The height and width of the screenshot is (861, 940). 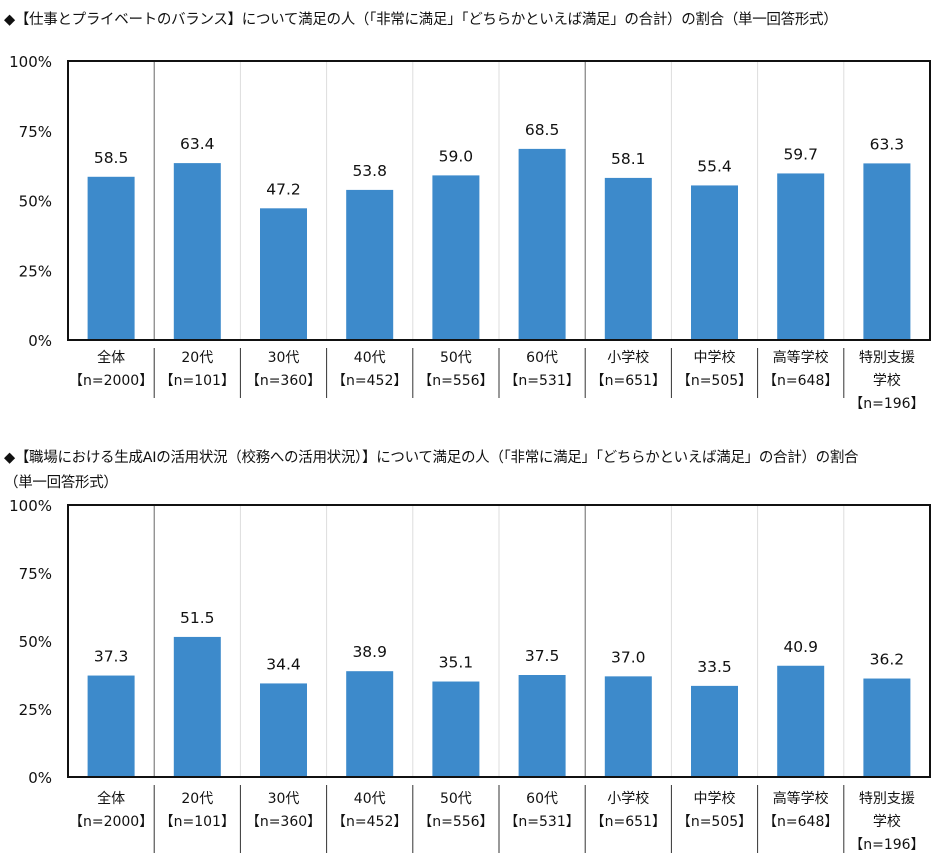 I want to click on chart2-data-label: 33.5, so click(x=714, y=667).